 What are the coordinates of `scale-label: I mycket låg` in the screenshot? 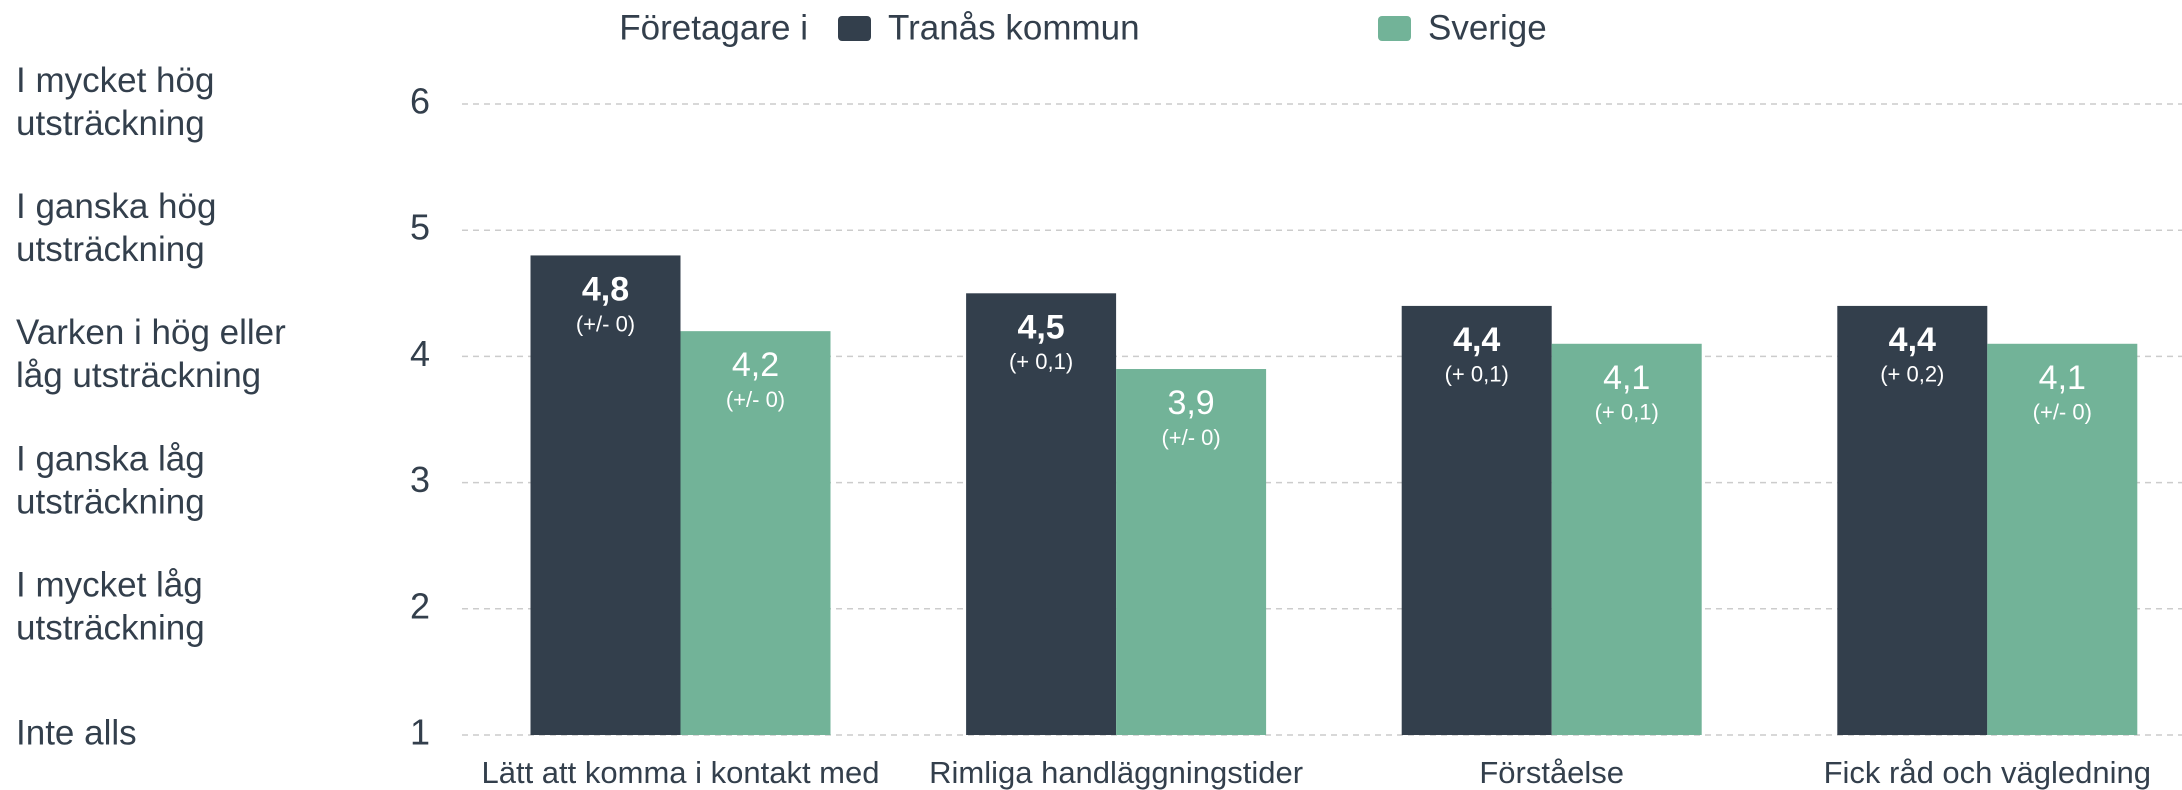 It's located at (109, 585).